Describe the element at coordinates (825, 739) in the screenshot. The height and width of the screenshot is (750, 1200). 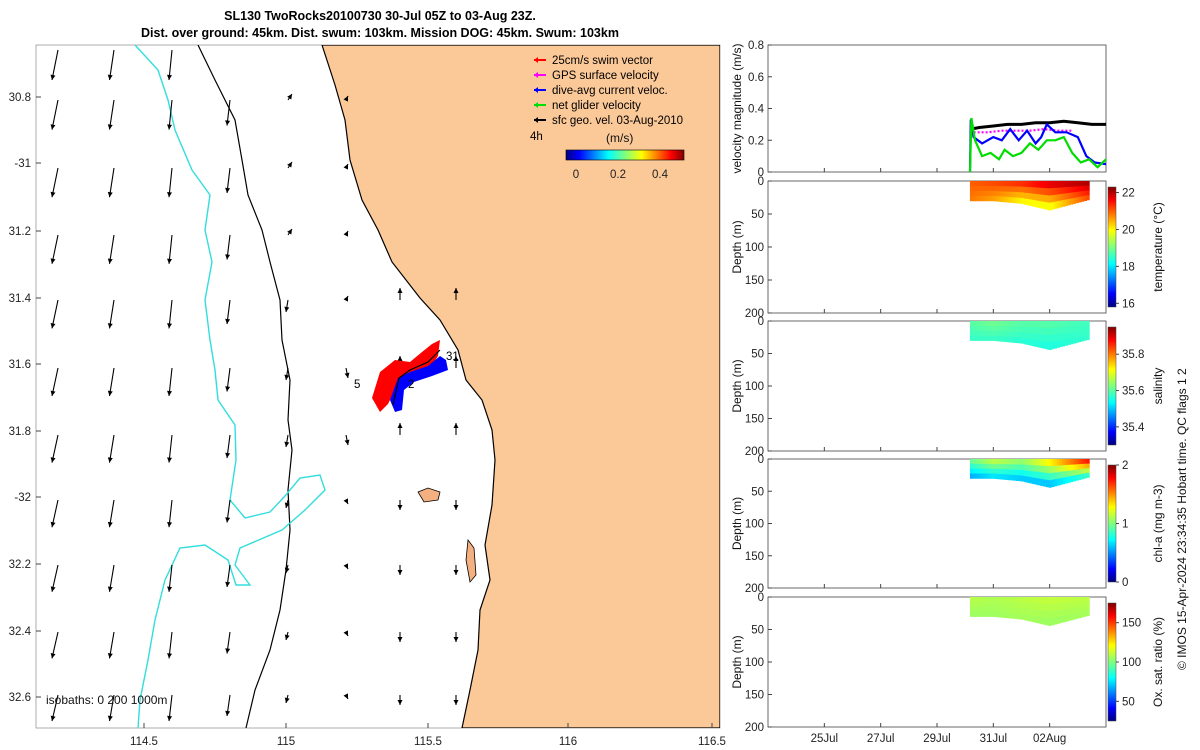
I see `time-x-tick-label: 25Jul` at that location.